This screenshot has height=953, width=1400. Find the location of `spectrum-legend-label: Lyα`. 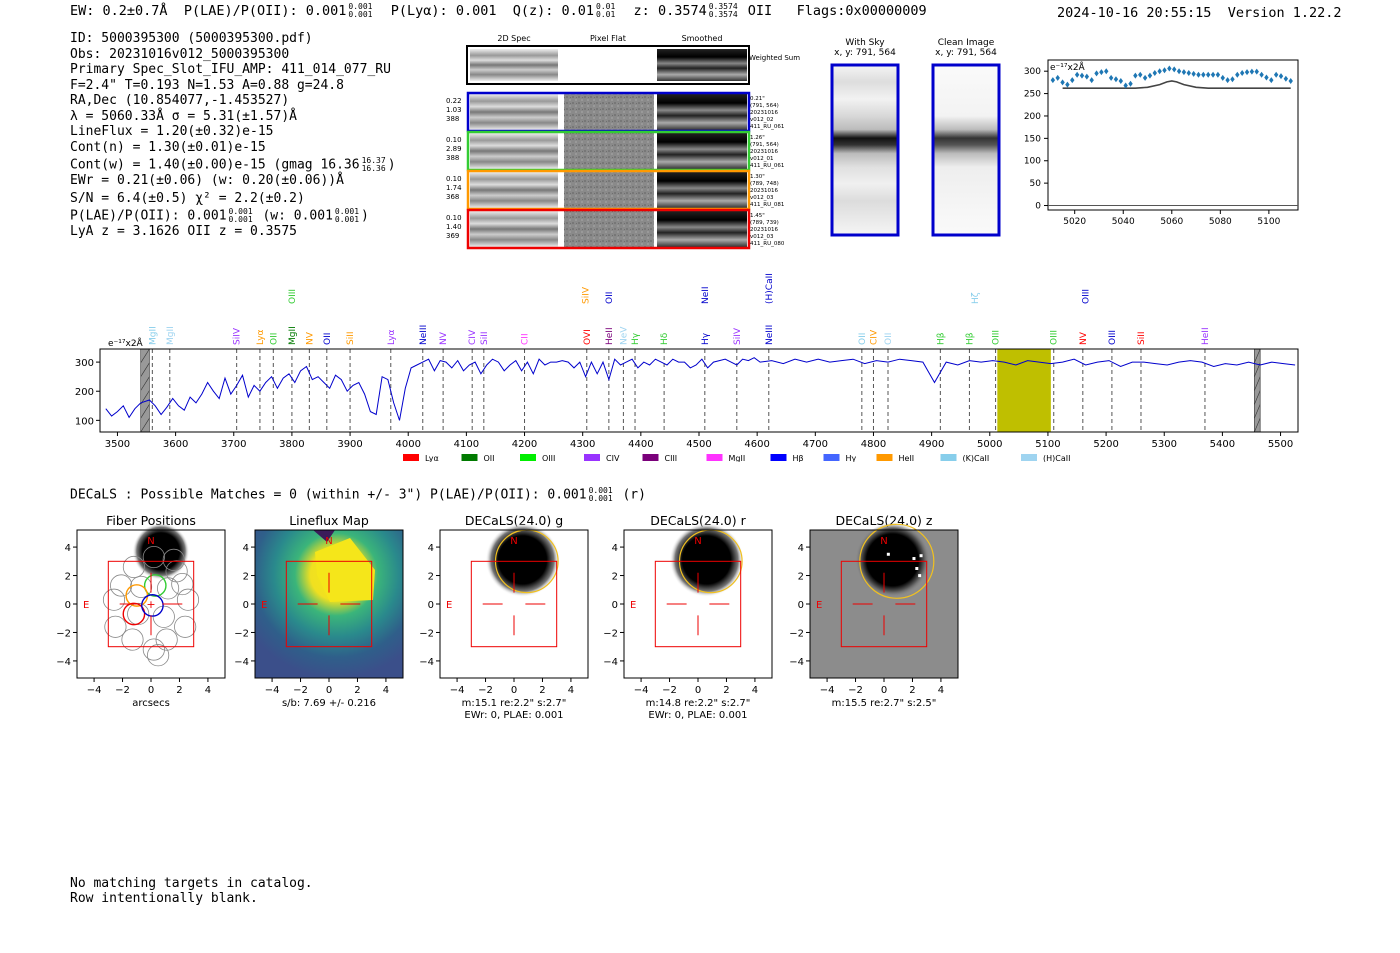

spectrum-legend-label: Lyα is located at coordinates (432, 458).